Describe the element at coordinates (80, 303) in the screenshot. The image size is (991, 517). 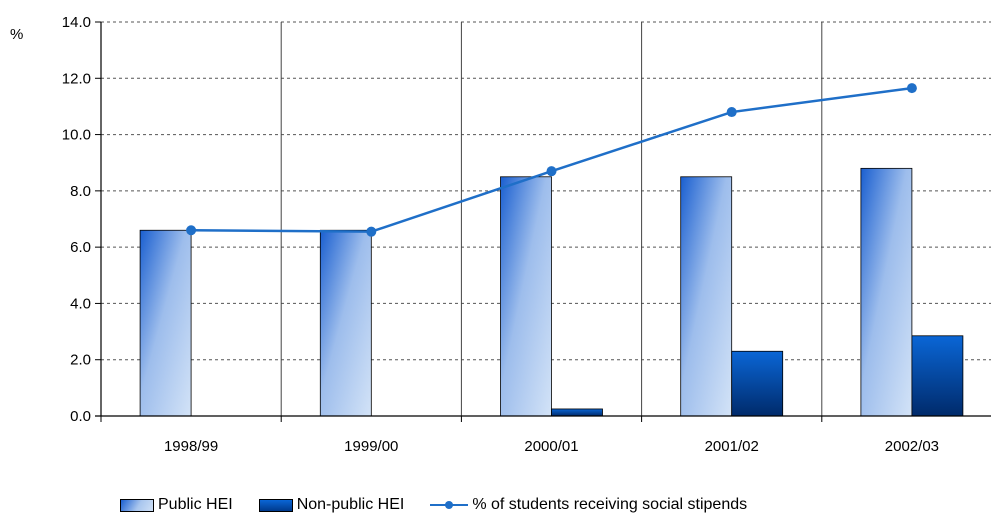
I see `y-tick-label-2: 4.0` at that location.